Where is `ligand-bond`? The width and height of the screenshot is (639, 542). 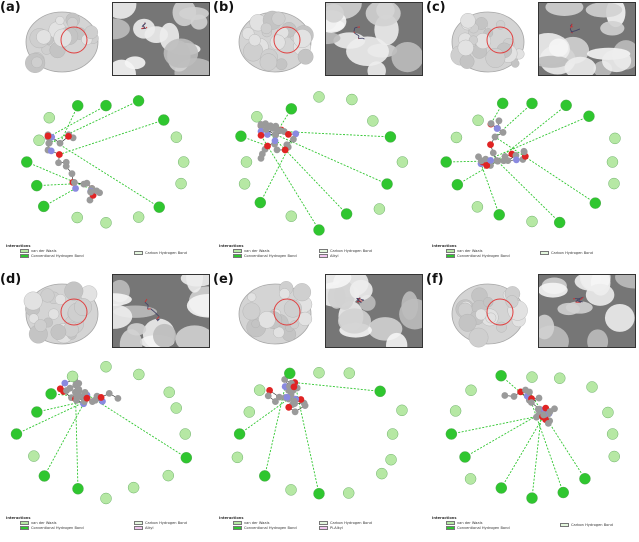
ligand-bond is located at coordinates (357, 34).